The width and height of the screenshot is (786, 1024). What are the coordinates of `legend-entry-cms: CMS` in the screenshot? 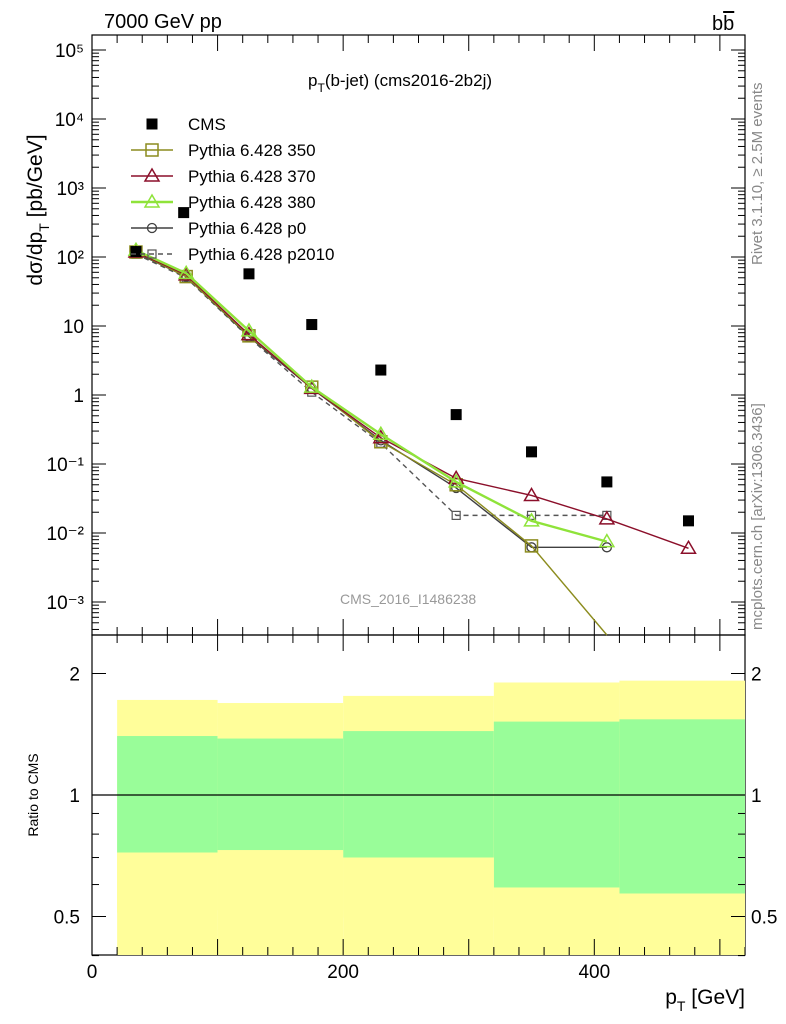 It's located at (186, 124).